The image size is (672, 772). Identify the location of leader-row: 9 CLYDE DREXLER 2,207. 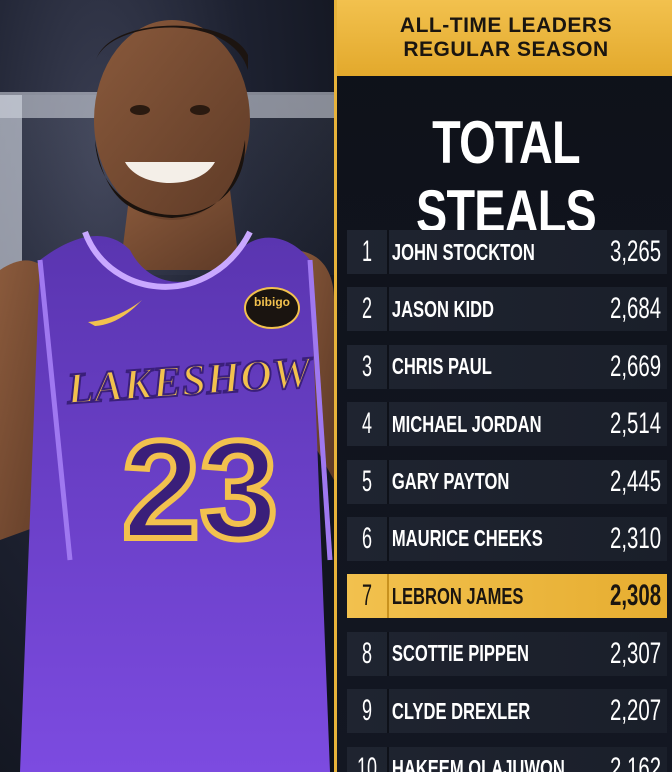
(507, 711).